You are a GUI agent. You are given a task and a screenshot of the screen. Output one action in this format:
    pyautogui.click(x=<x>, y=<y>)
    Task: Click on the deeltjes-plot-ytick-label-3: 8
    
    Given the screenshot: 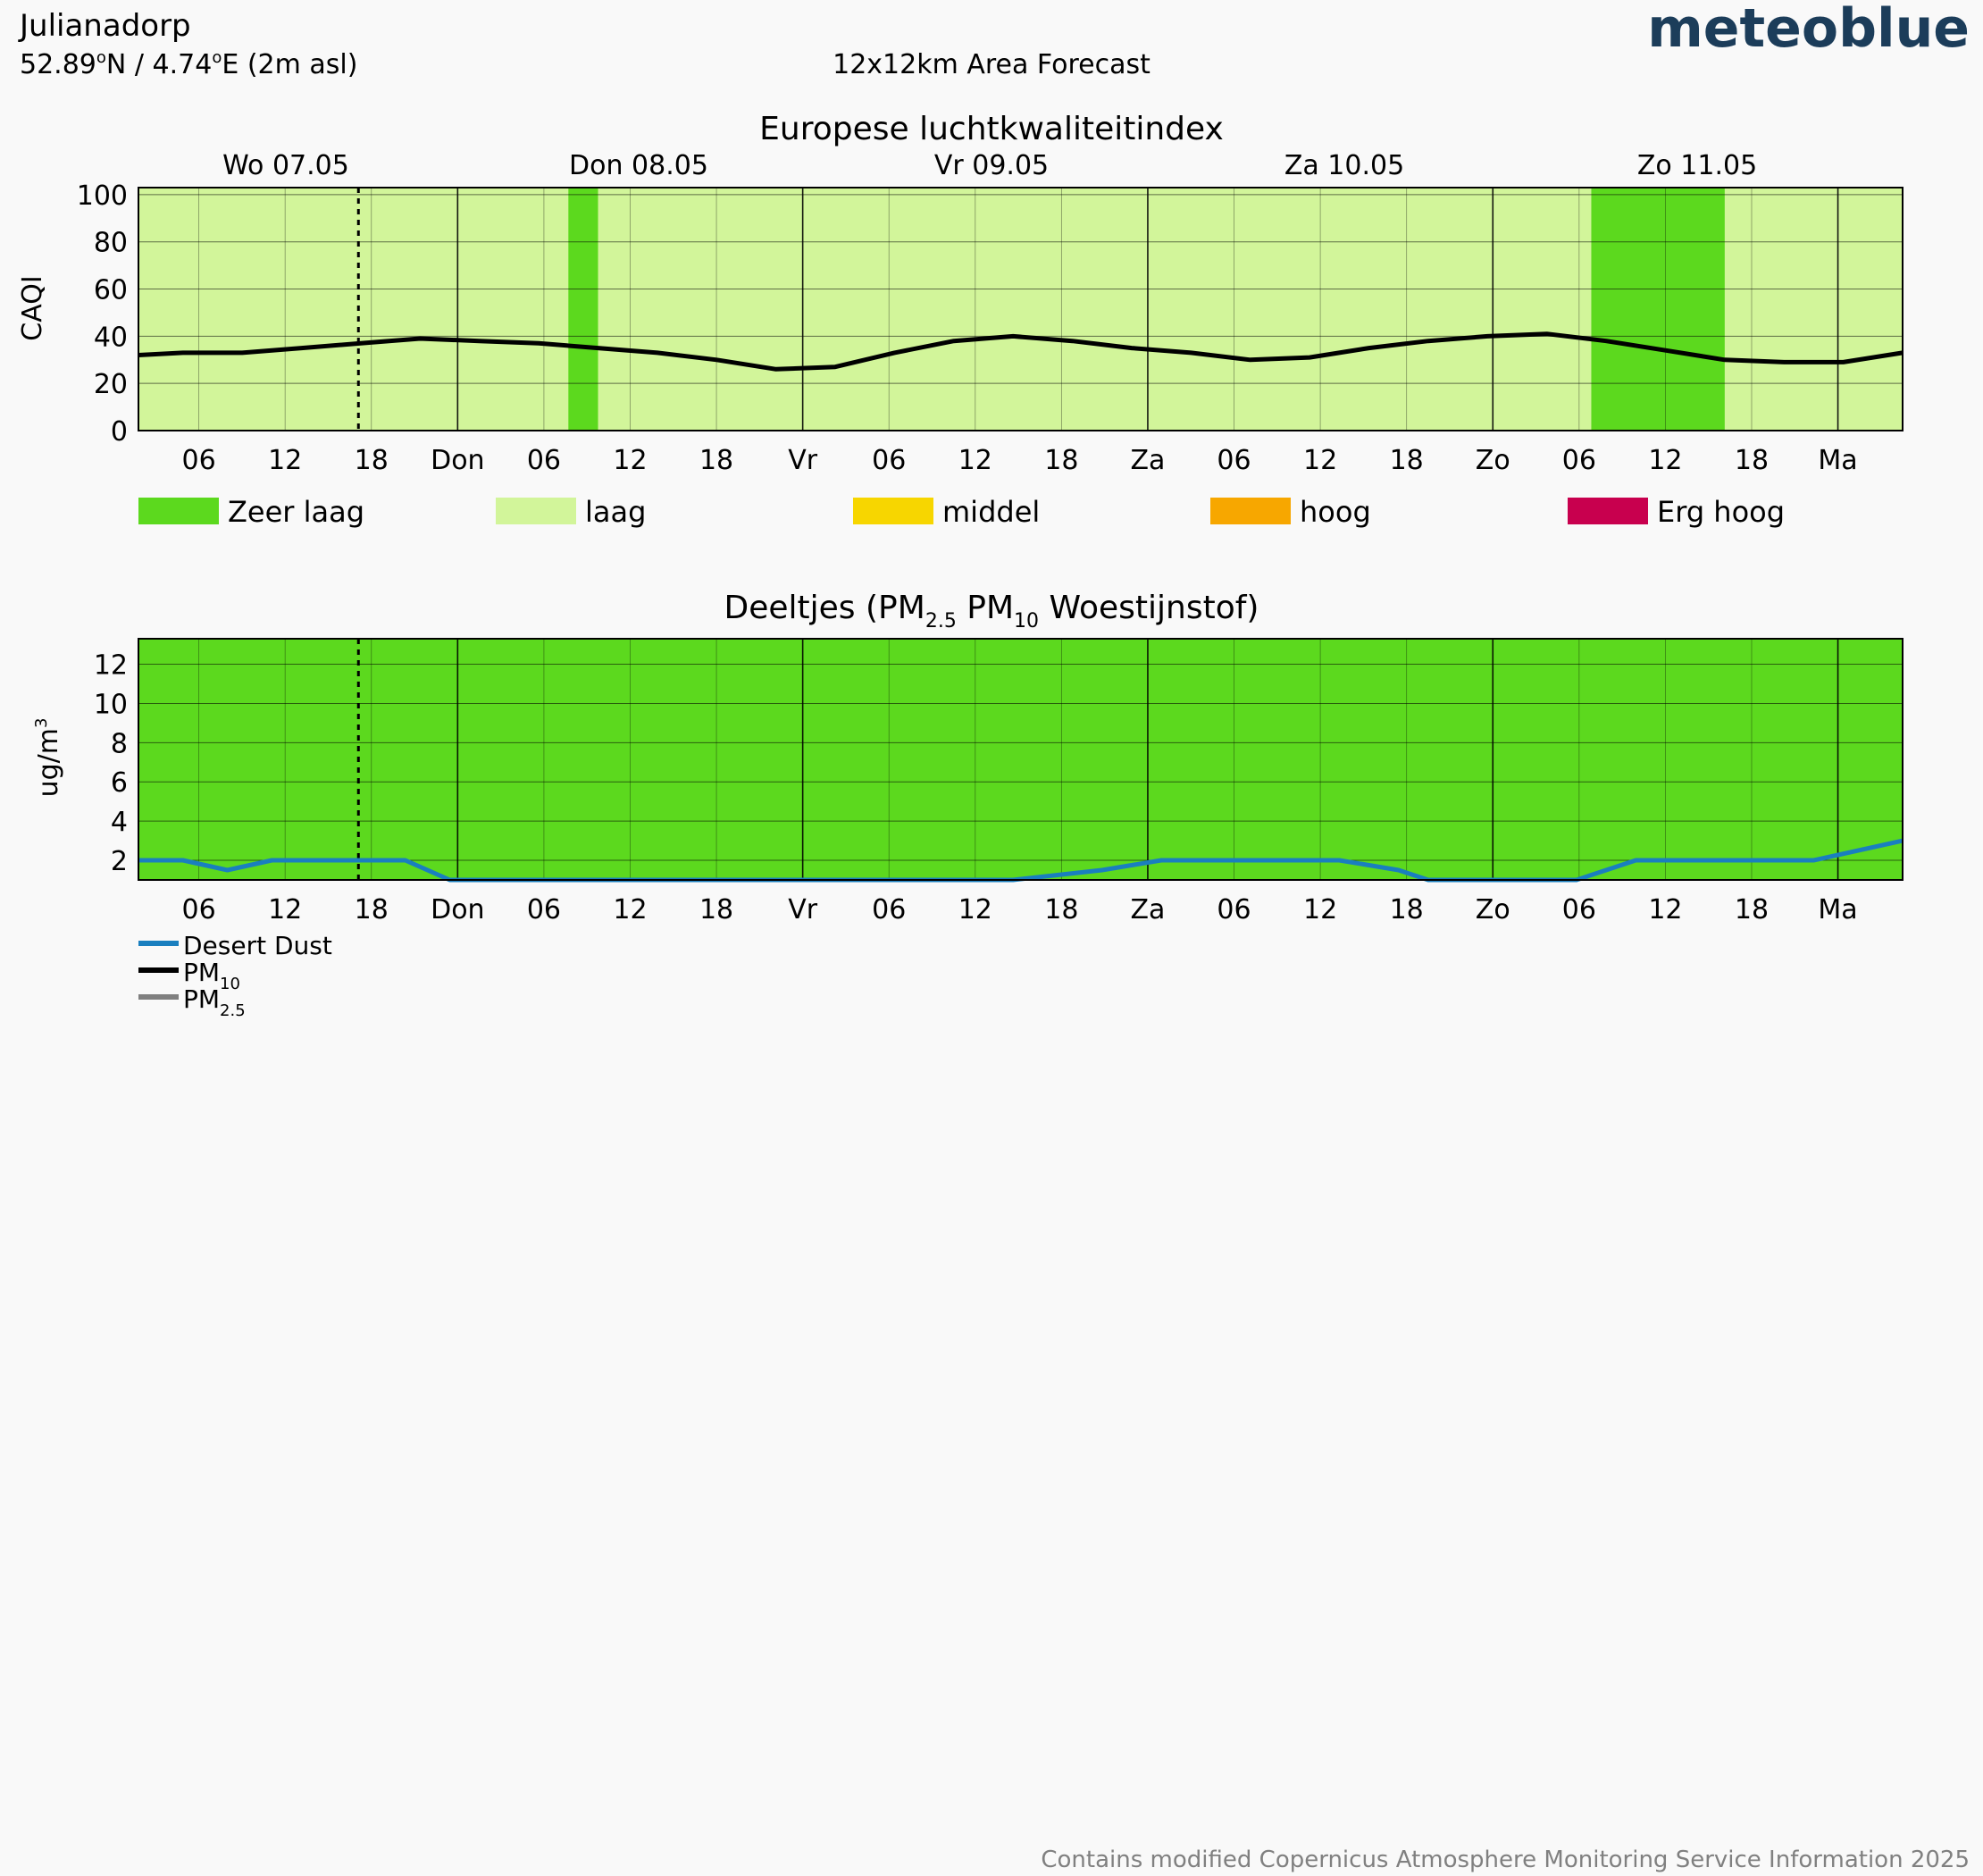 What is the action you would take?
    pyautogui.click(x=120, y=743)
    